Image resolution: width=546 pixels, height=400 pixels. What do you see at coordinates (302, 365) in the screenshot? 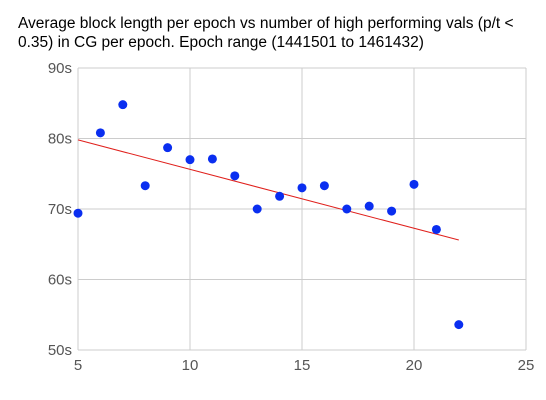
I see `x-tick-label: 15` at bounding box center [302, 365].